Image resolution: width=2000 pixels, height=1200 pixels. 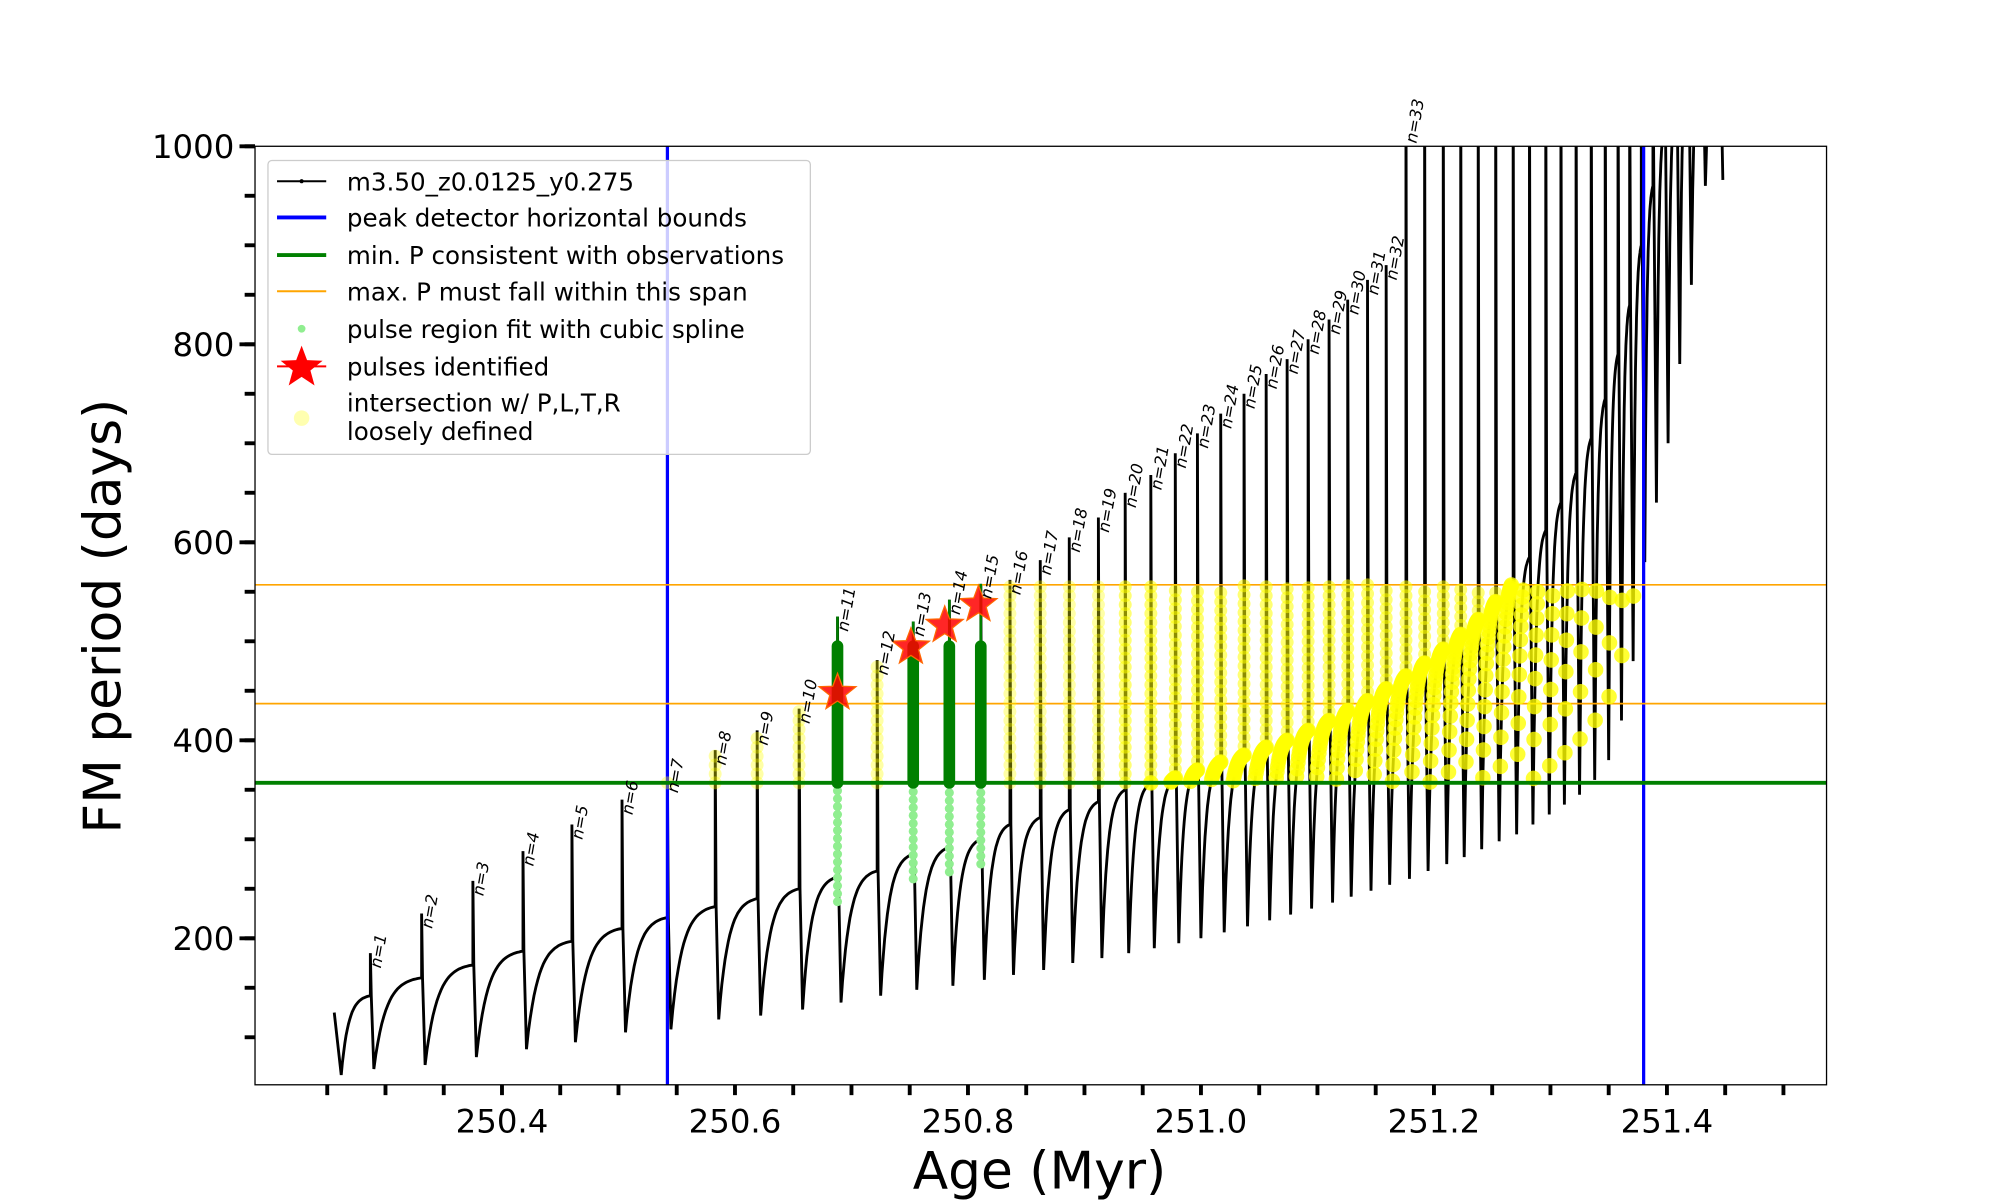 What do you see at coordinates (103, 616) in the screenshot?
I see `y-axis-label: FM period (days)` at bounding box center [103, 616].